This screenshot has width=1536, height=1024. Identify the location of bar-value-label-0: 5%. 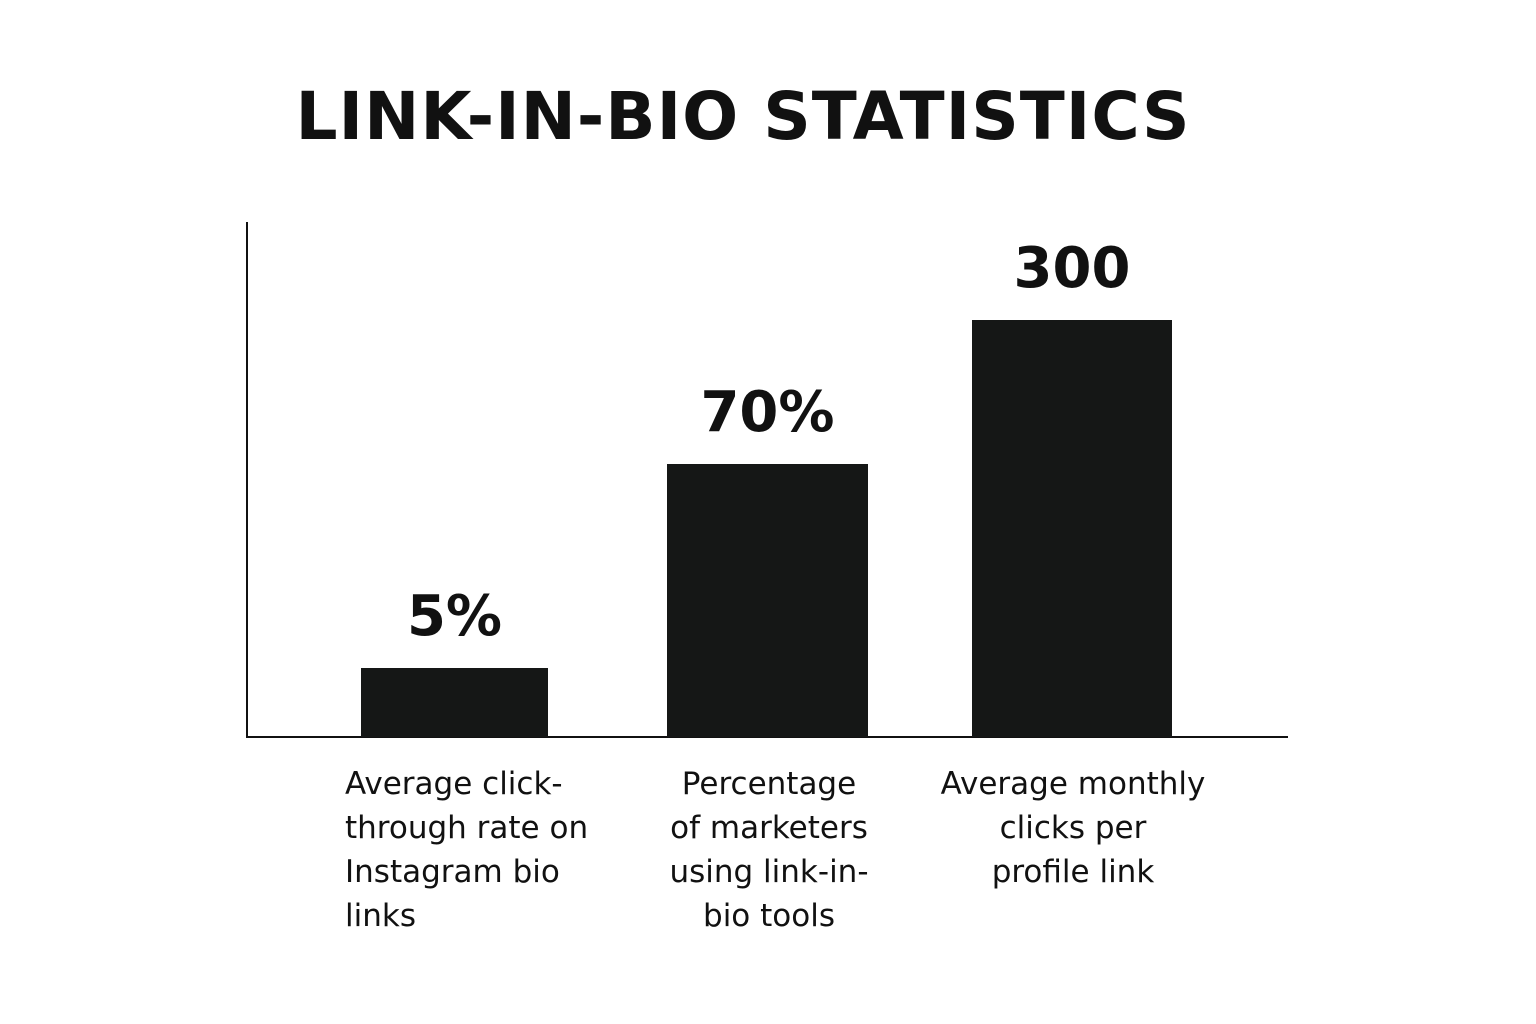
(454, 616).